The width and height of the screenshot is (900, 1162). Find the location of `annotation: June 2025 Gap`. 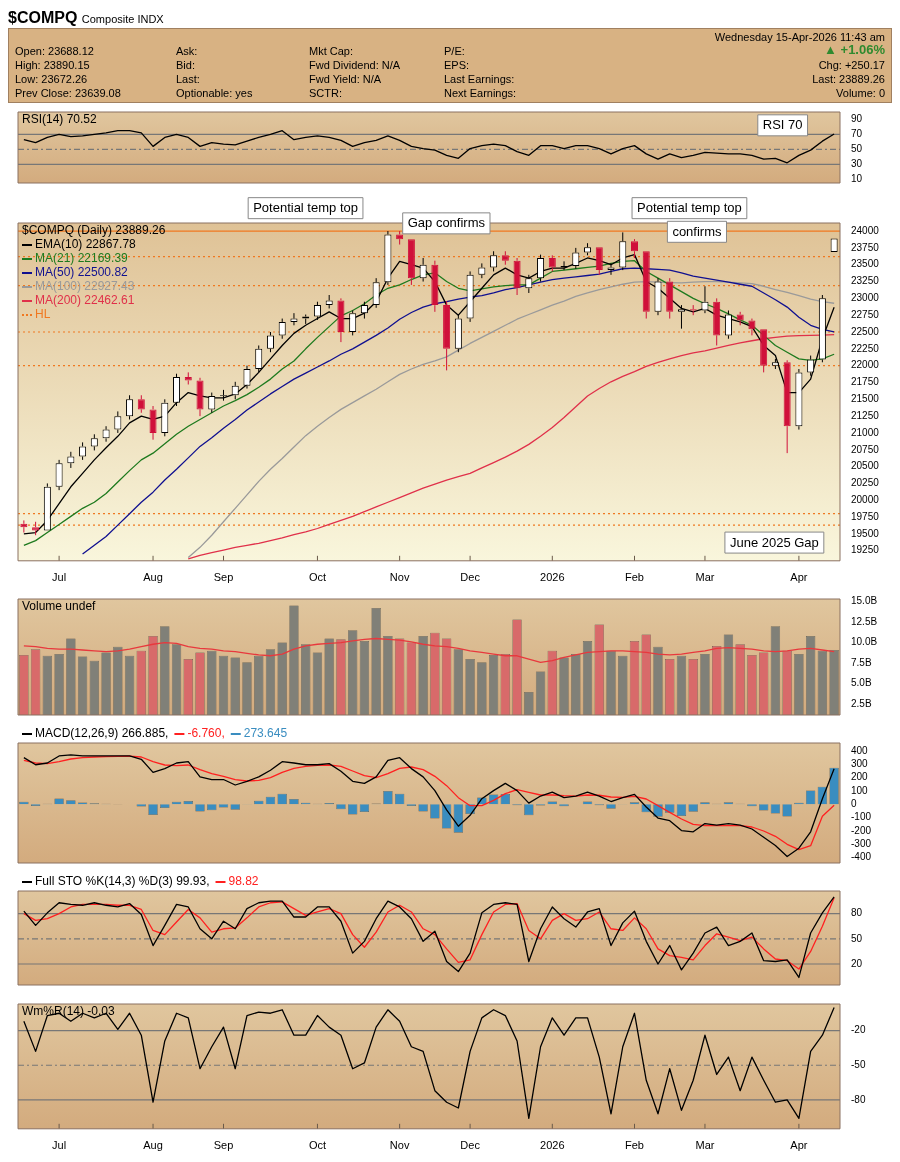

annotation: June 2025 Gap is located at coordinates (774, 542).